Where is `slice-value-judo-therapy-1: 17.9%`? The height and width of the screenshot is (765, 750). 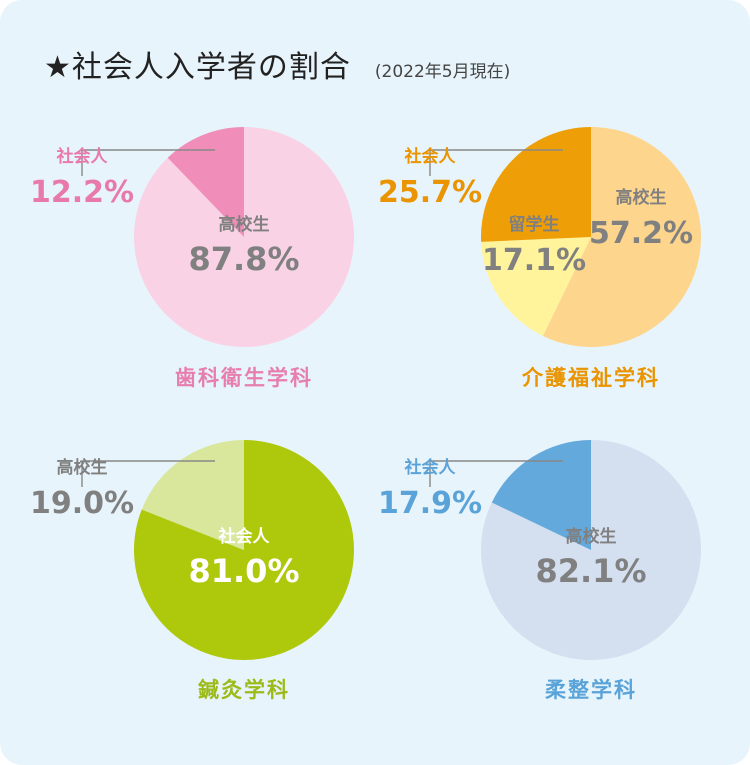
slice-value-judo-therapy-1: 17.9% is located at coordinates (430, 503).